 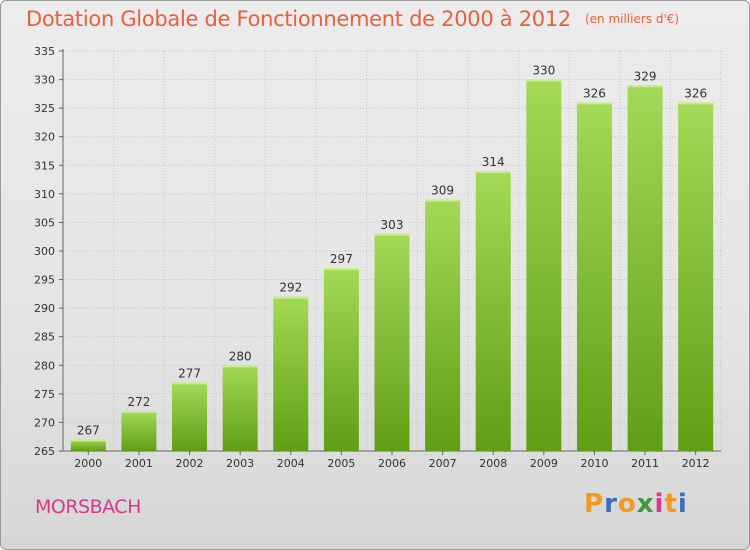 What do you see at coordinates (190, 416) in the screenshot?
I see `bar-2002` at bounding box center [190, 416].